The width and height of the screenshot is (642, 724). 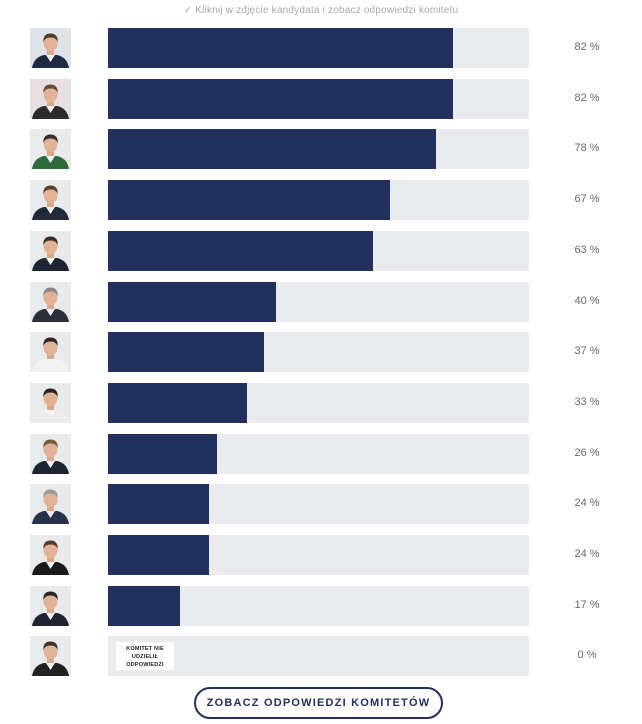 I want to click on no-answer-text: UDZIELIŁ, so click(x=145, y=657).